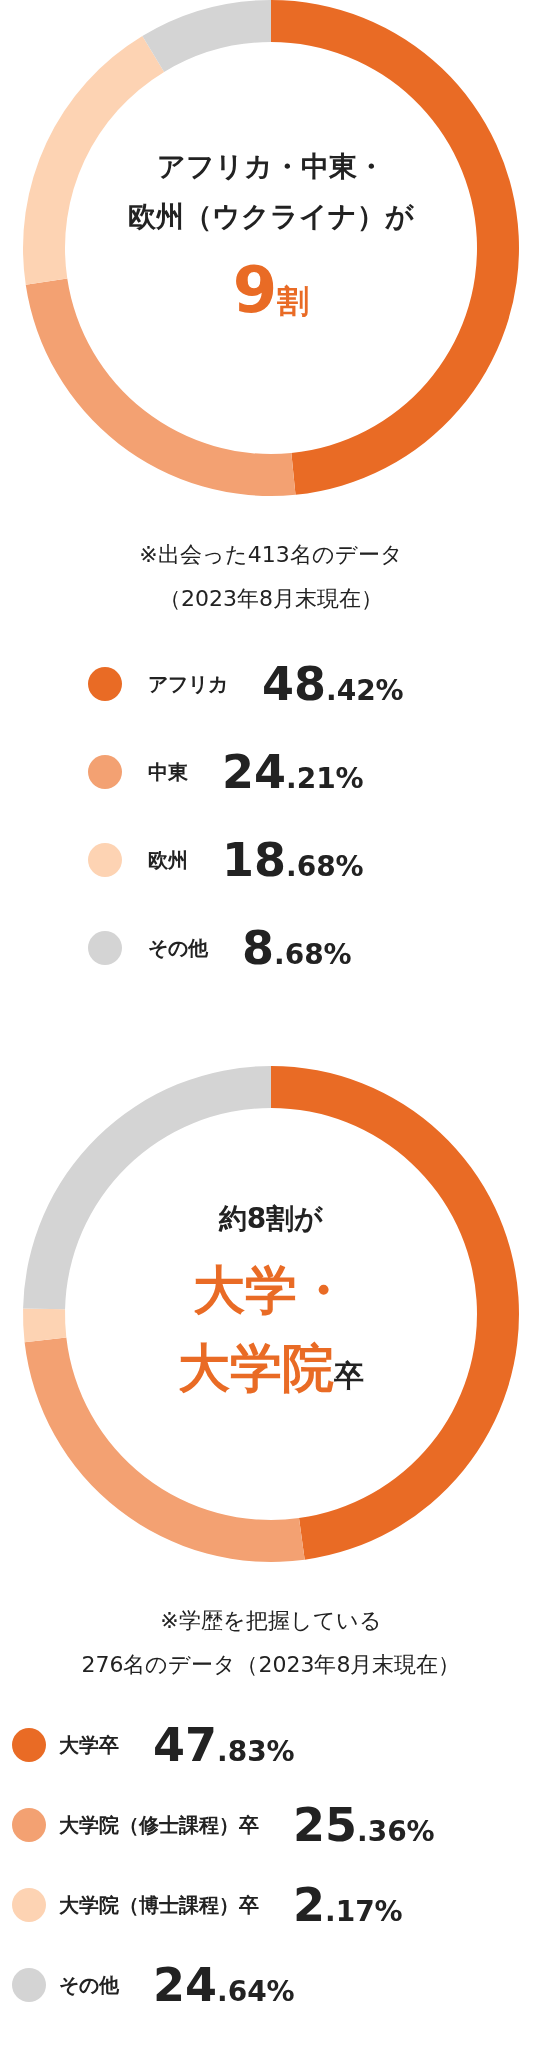 The image size is (540, 2052). What do you see at coordinates (89, 1745) in the screenshot?
I see `legend-label: 大学卒` at bounding box center [89, 1745].